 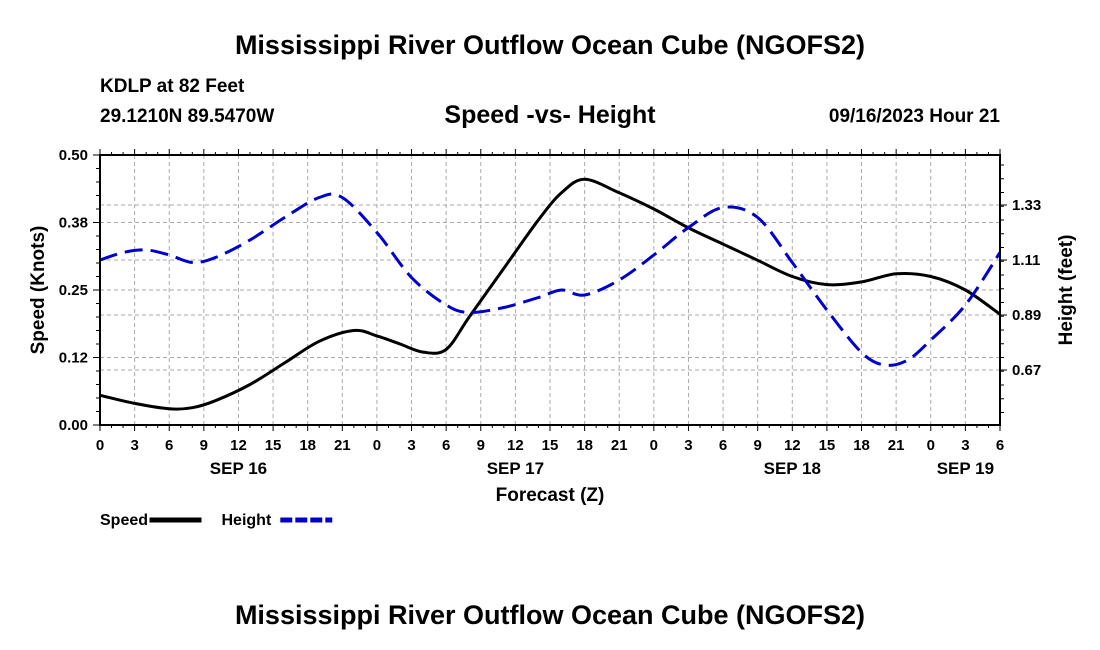 I want to click on legend-label-height: Height, so click(x=247, y=520).